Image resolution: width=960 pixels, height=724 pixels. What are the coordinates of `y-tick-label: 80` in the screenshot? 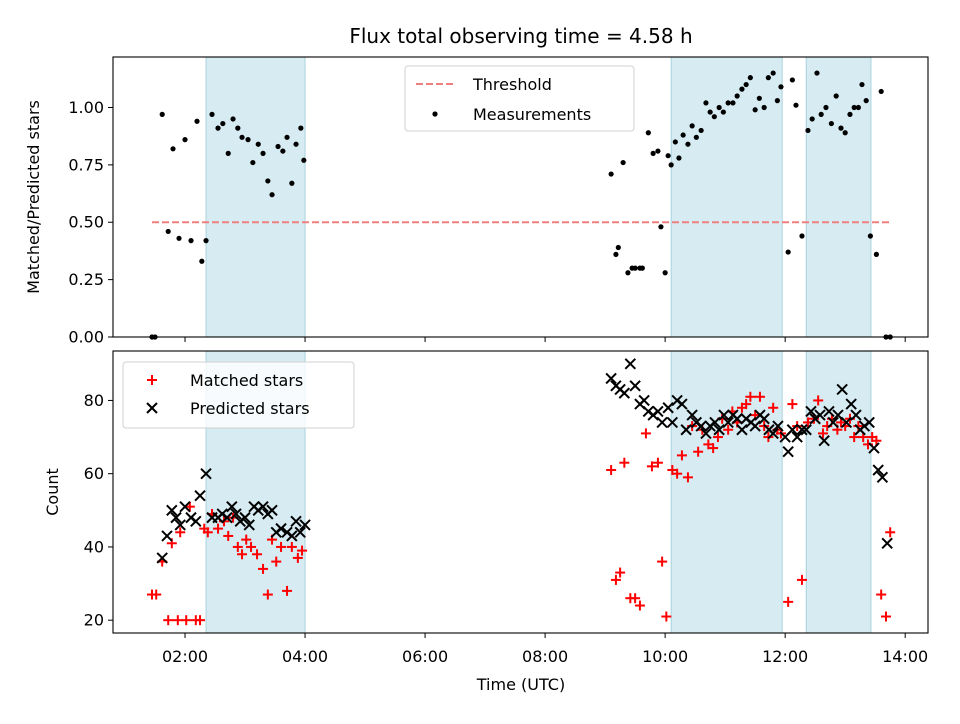 It's located at (94, 400).